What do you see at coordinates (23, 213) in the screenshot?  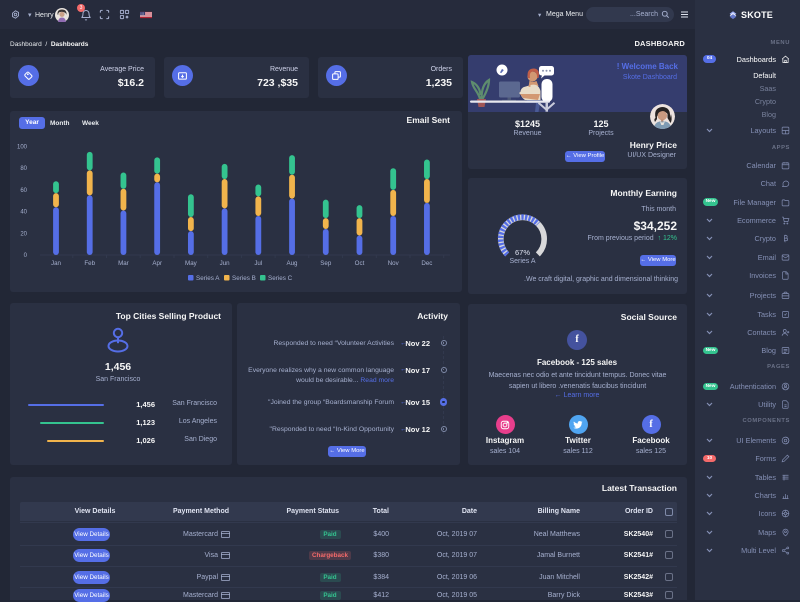 I see `svg-text: 40` at bounding box center [23, 213].